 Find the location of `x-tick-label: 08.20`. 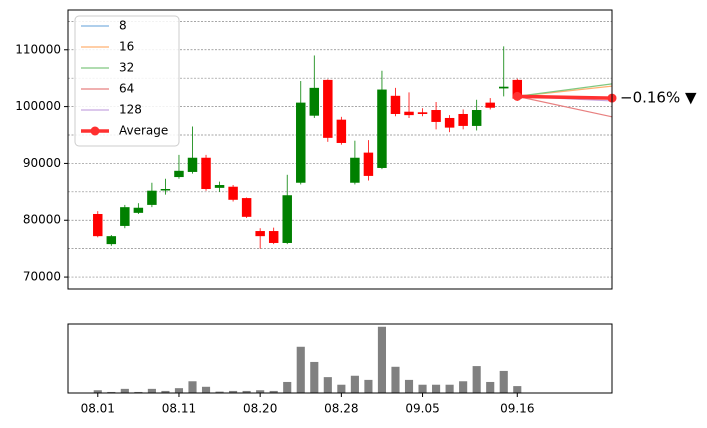

x-tick-label: 08.20 is located at coordinates (260, 409).